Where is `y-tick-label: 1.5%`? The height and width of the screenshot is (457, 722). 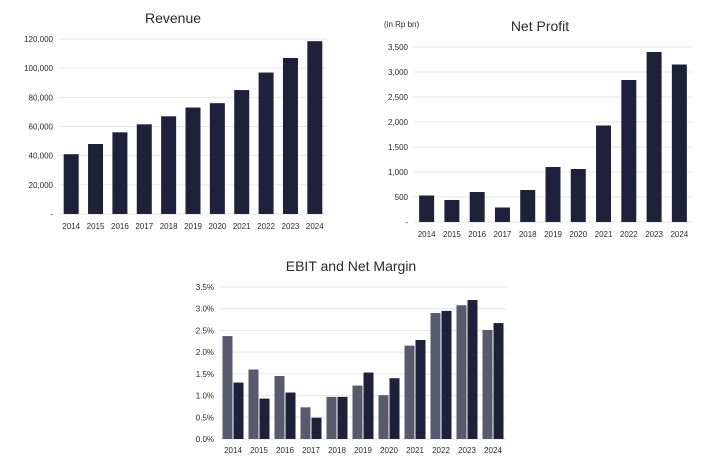 y-tick-label: 1.5% is located at coordinates (205, 374).